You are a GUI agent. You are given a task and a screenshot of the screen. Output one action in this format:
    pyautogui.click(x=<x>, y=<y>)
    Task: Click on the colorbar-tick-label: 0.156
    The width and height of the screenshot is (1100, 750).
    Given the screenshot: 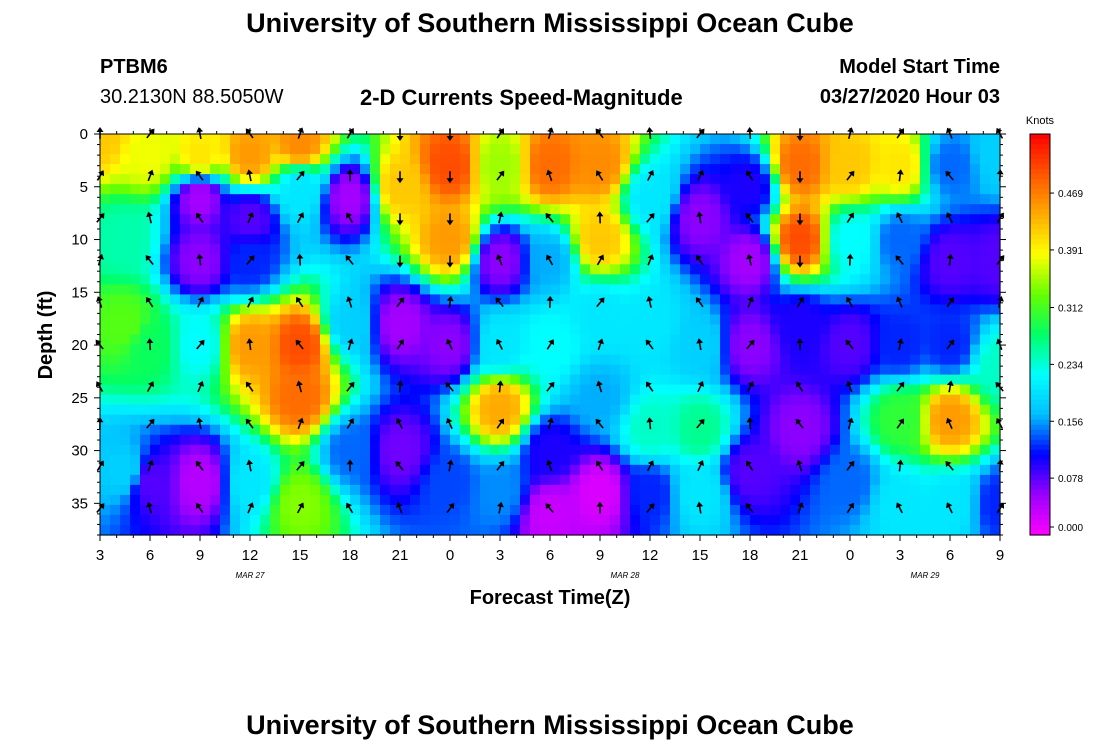 What is the action you would take?
    pyautogui.click(x=1070, y=422)
    